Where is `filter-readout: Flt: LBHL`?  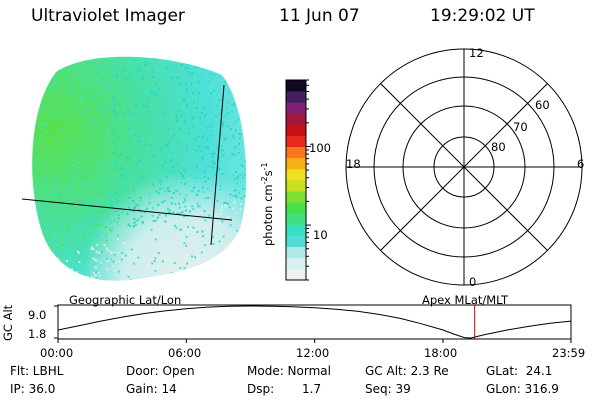
filter-readout: Flt: LBHL is located at coordinates (37, 371).